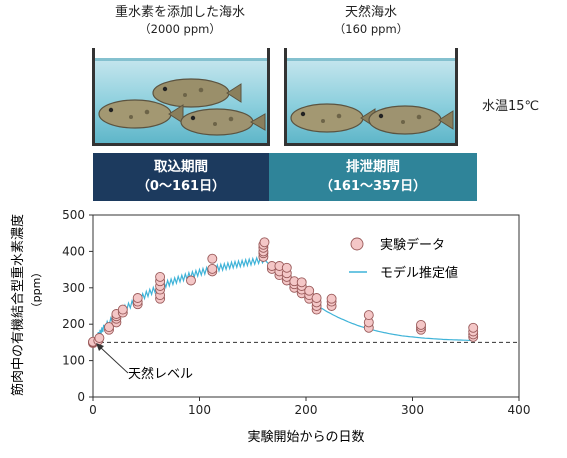  I want to click on x-tick-label: 0, so click(93, 410).